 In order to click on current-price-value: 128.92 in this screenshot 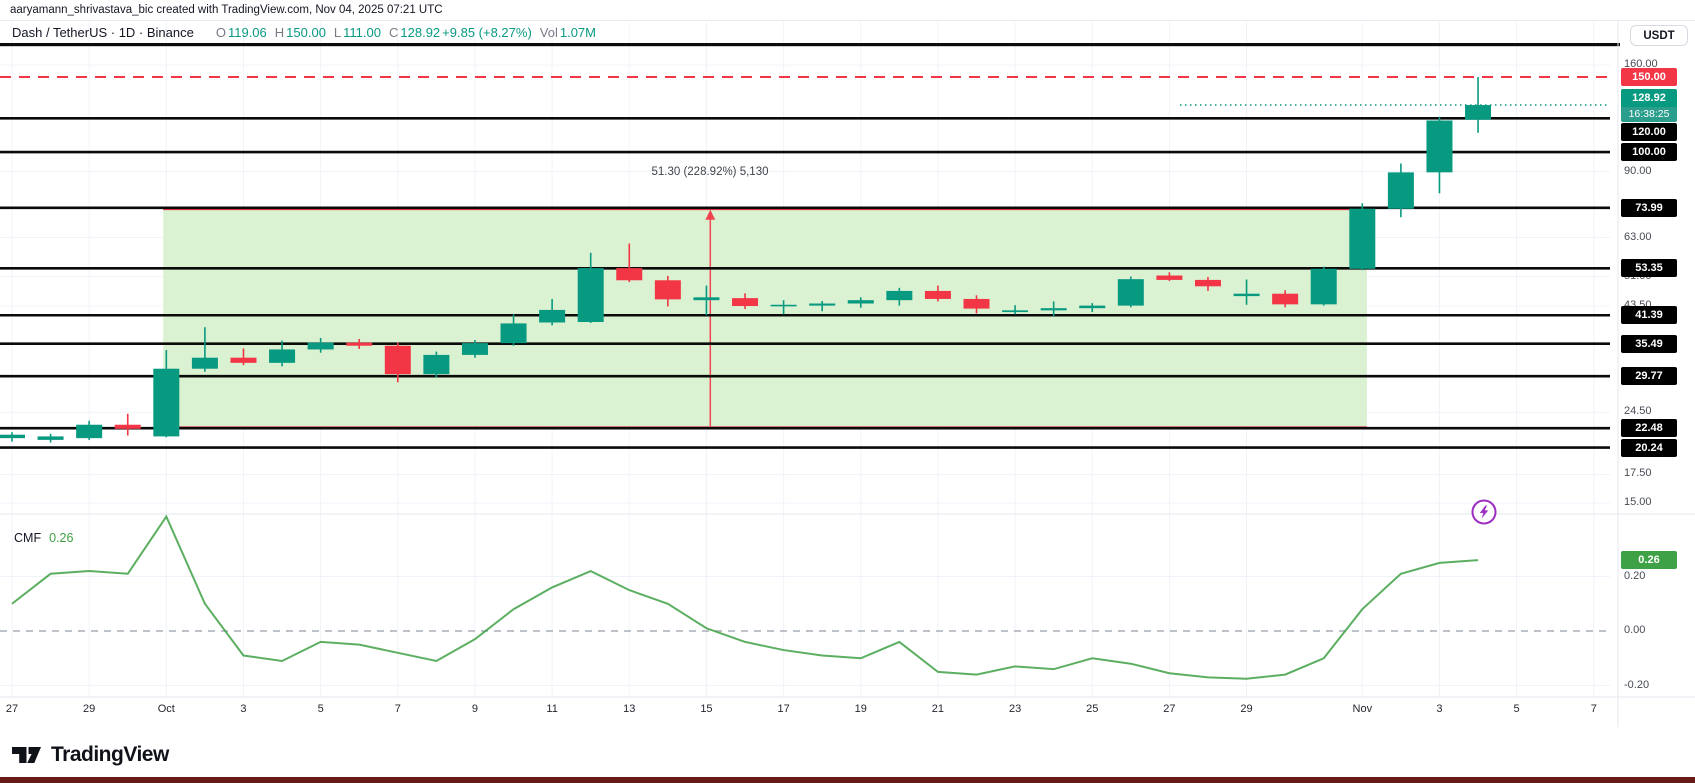, I will do `click(1649, 97)`.